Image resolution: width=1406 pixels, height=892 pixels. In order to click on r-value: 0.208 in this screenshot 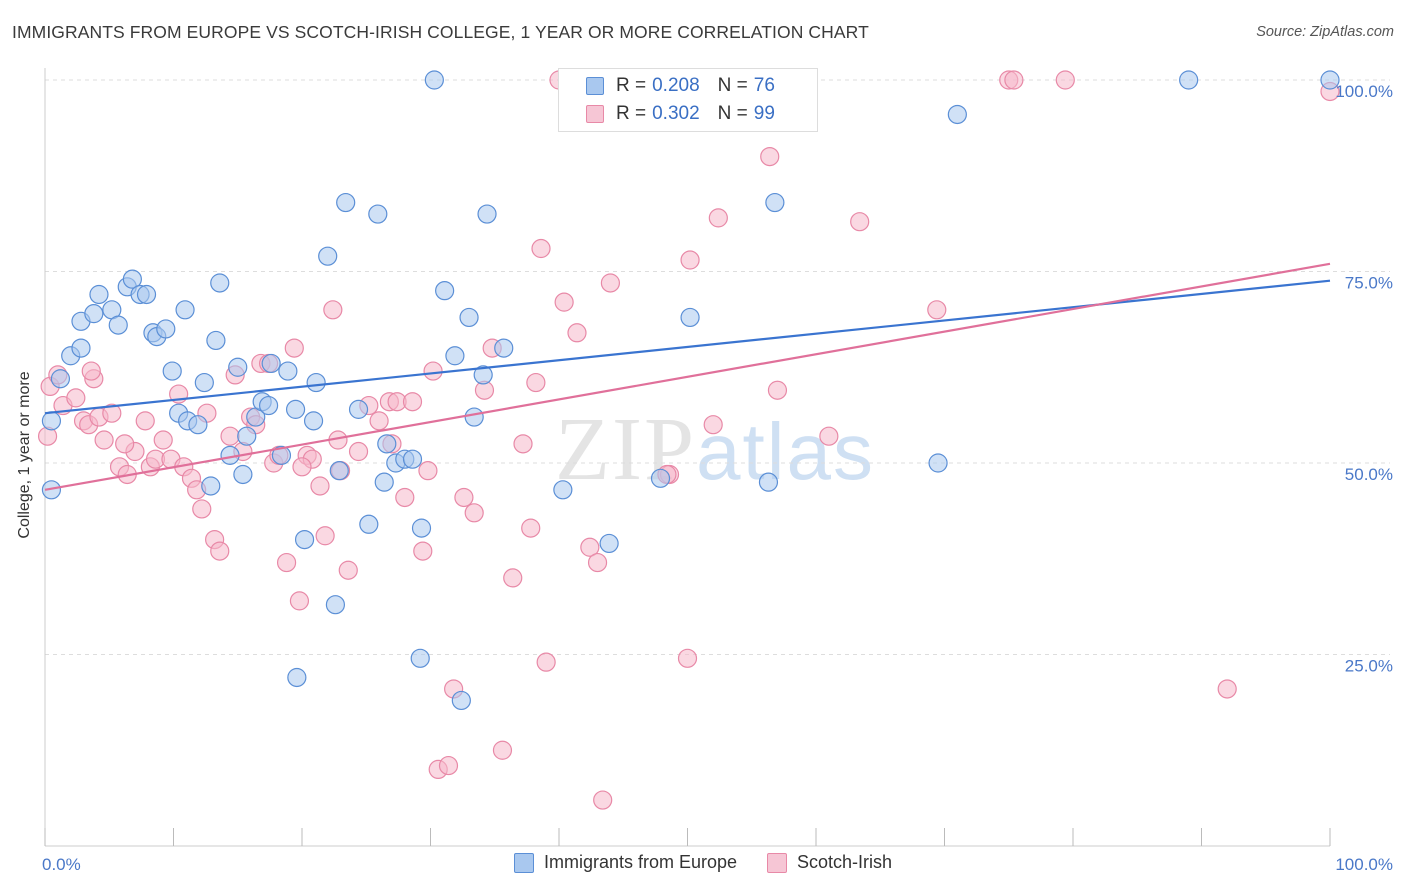, I will do `click(676, 85)`.